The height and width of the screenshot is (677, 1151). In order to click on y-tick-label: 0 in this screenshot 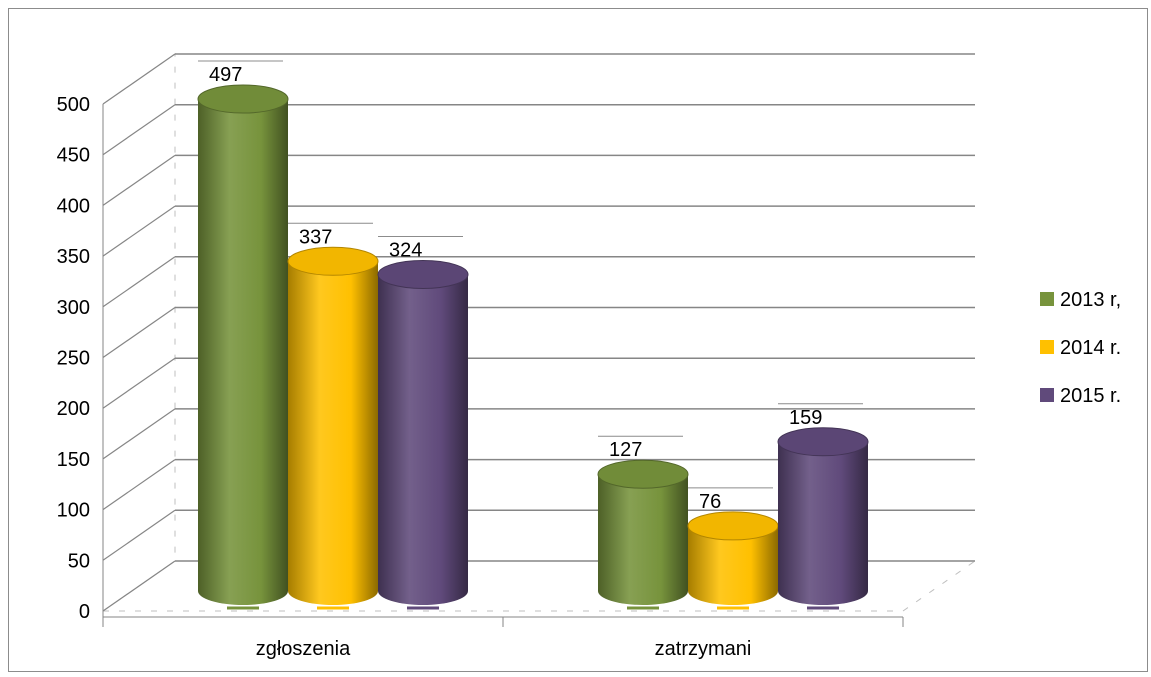, I will do `click(84, 612)`.